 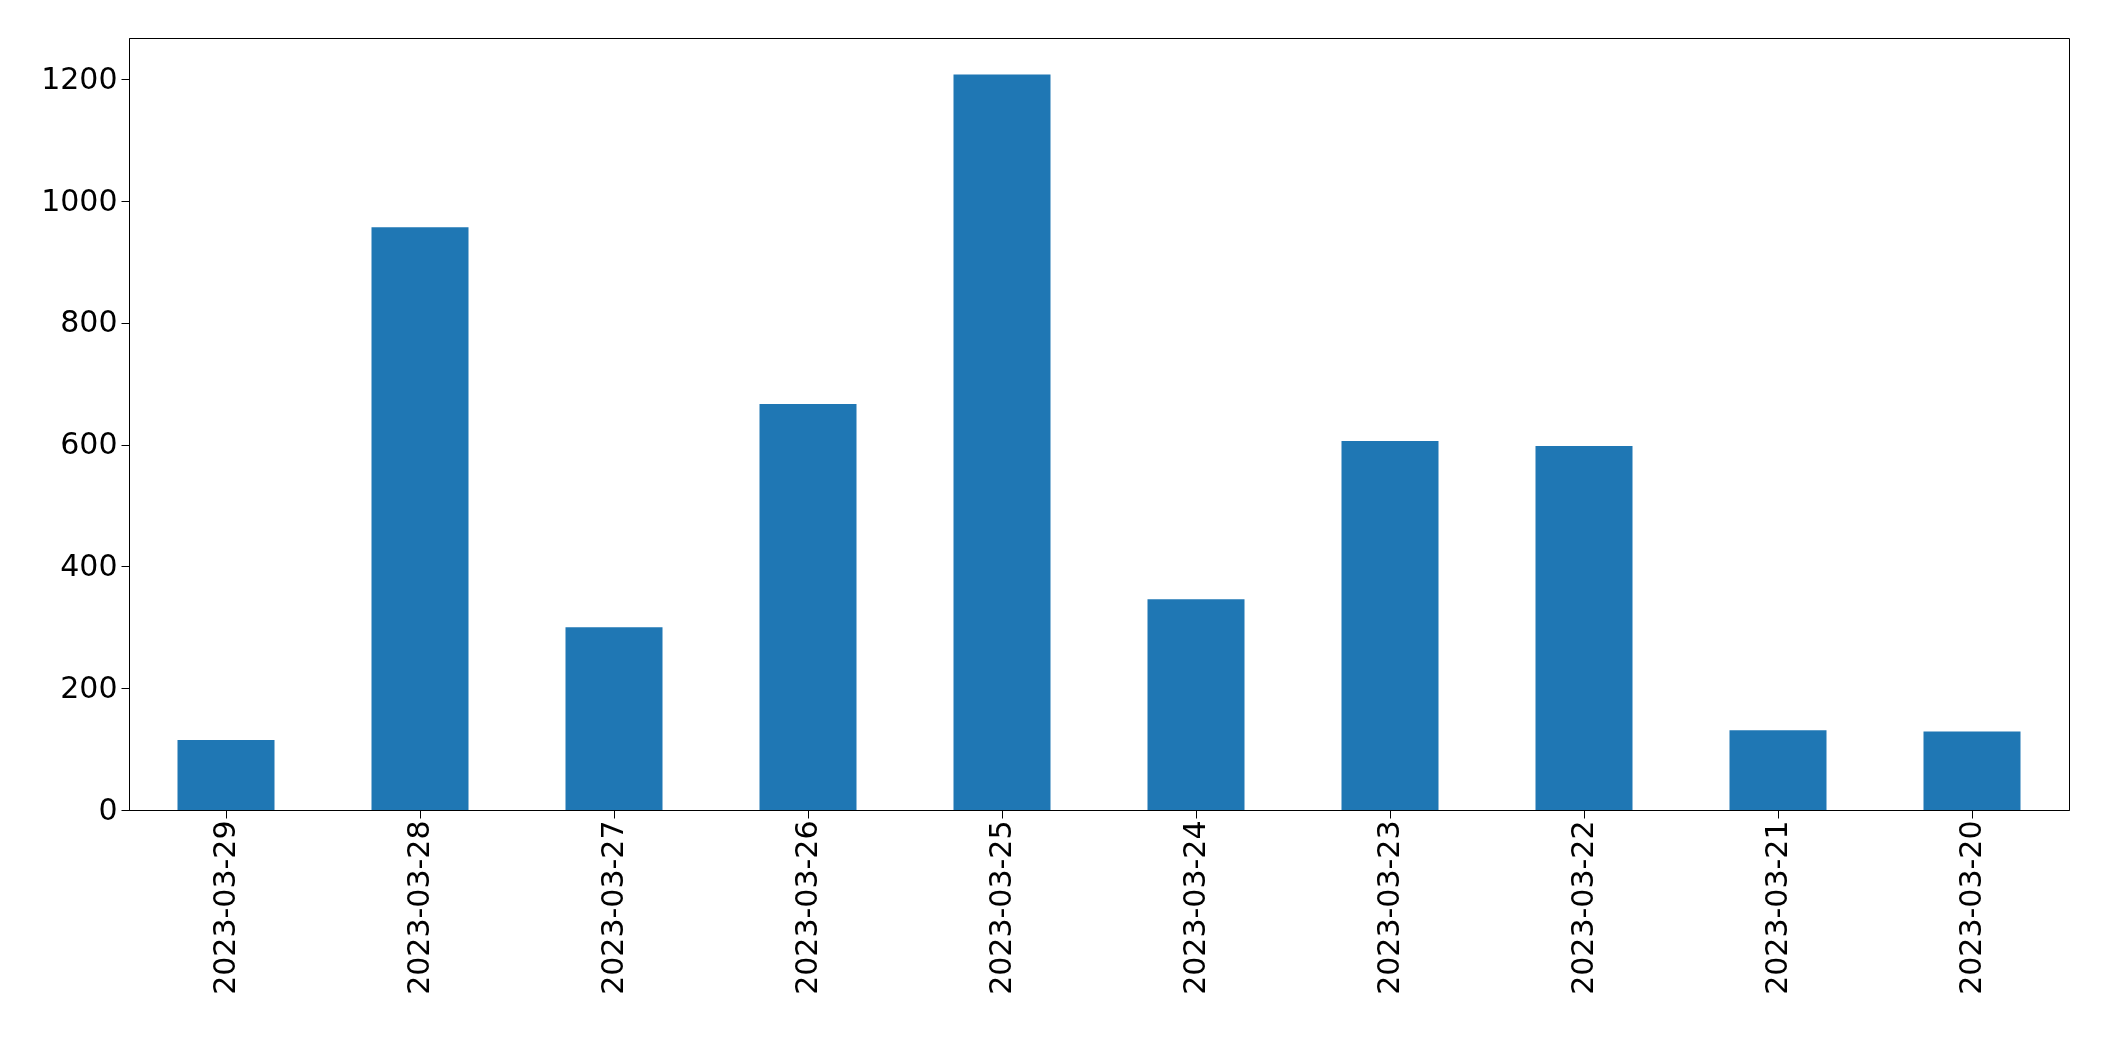 I want to click on y-tick-label: 200, so click(x=89, y=687).